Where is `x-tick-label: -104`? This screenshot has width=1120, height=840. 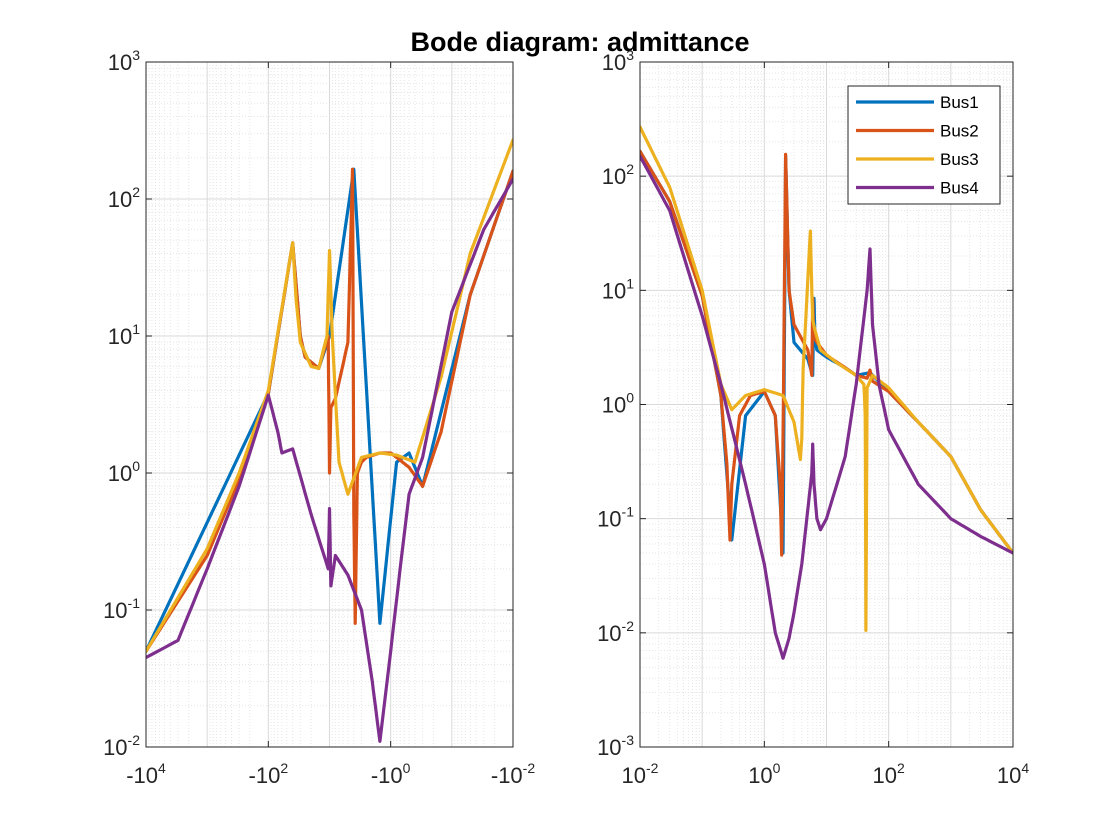
x-tick-label: -104 is located at coordinates (146, 774).